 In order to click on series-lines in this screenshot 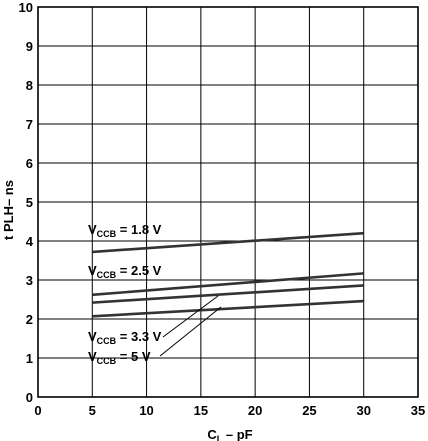, I will do `click(228, 274)`.